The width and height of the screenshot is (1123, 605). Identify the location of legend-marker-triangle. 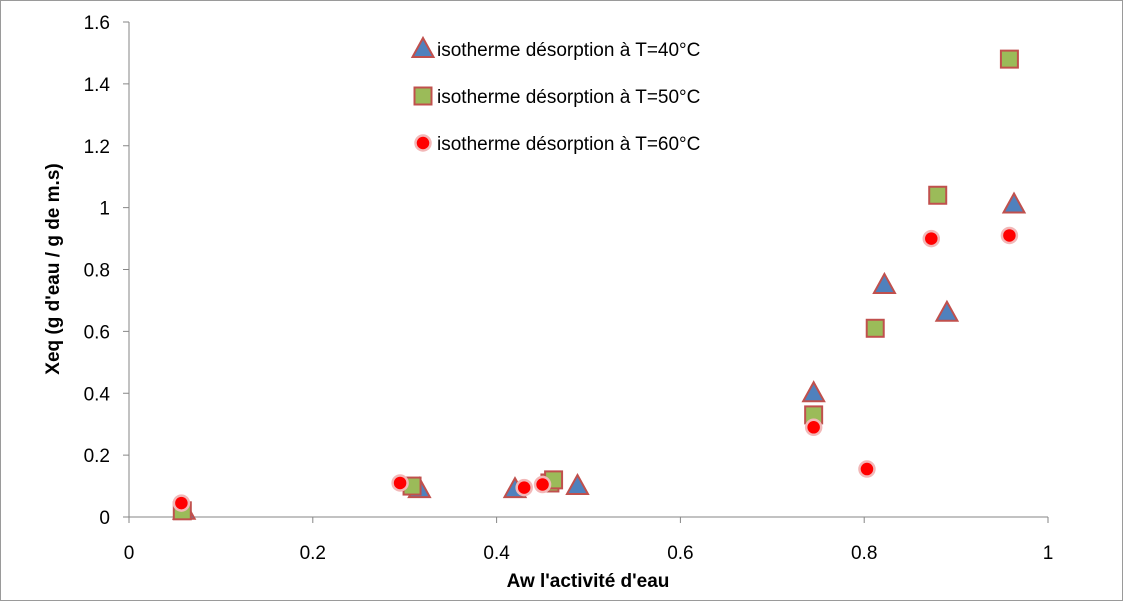
(423, 46).